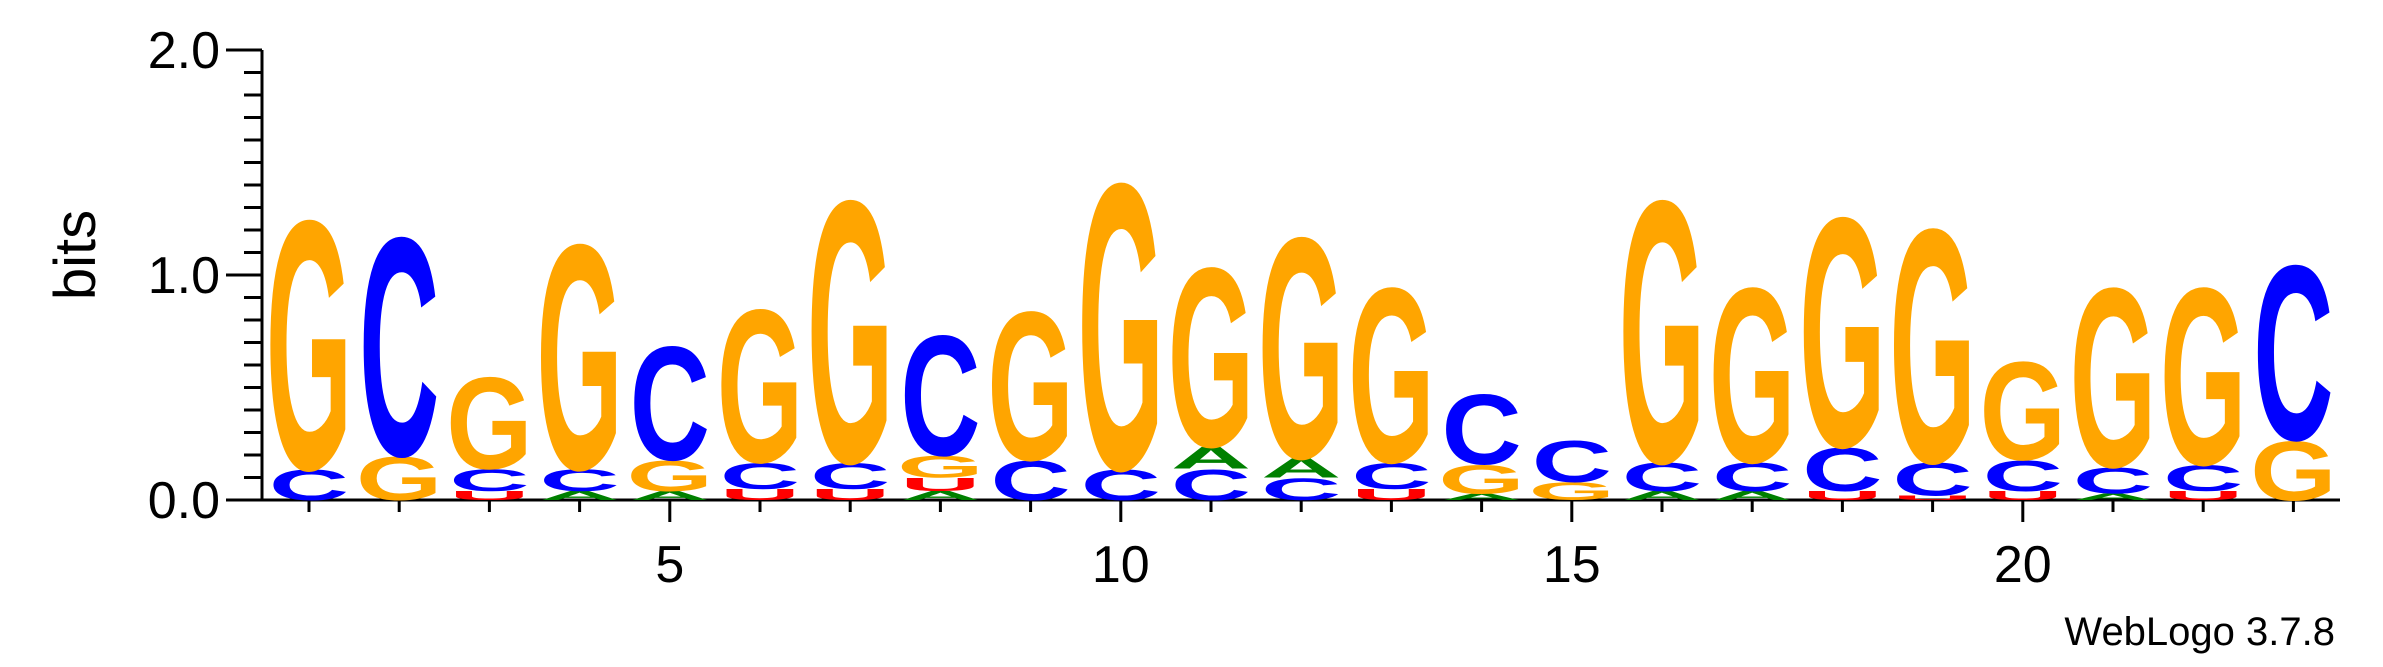  What do you see at coordinates (184, 276) in the screenshot?
I see `y-tick-label: 1.0` at bounding box center [184, 276].